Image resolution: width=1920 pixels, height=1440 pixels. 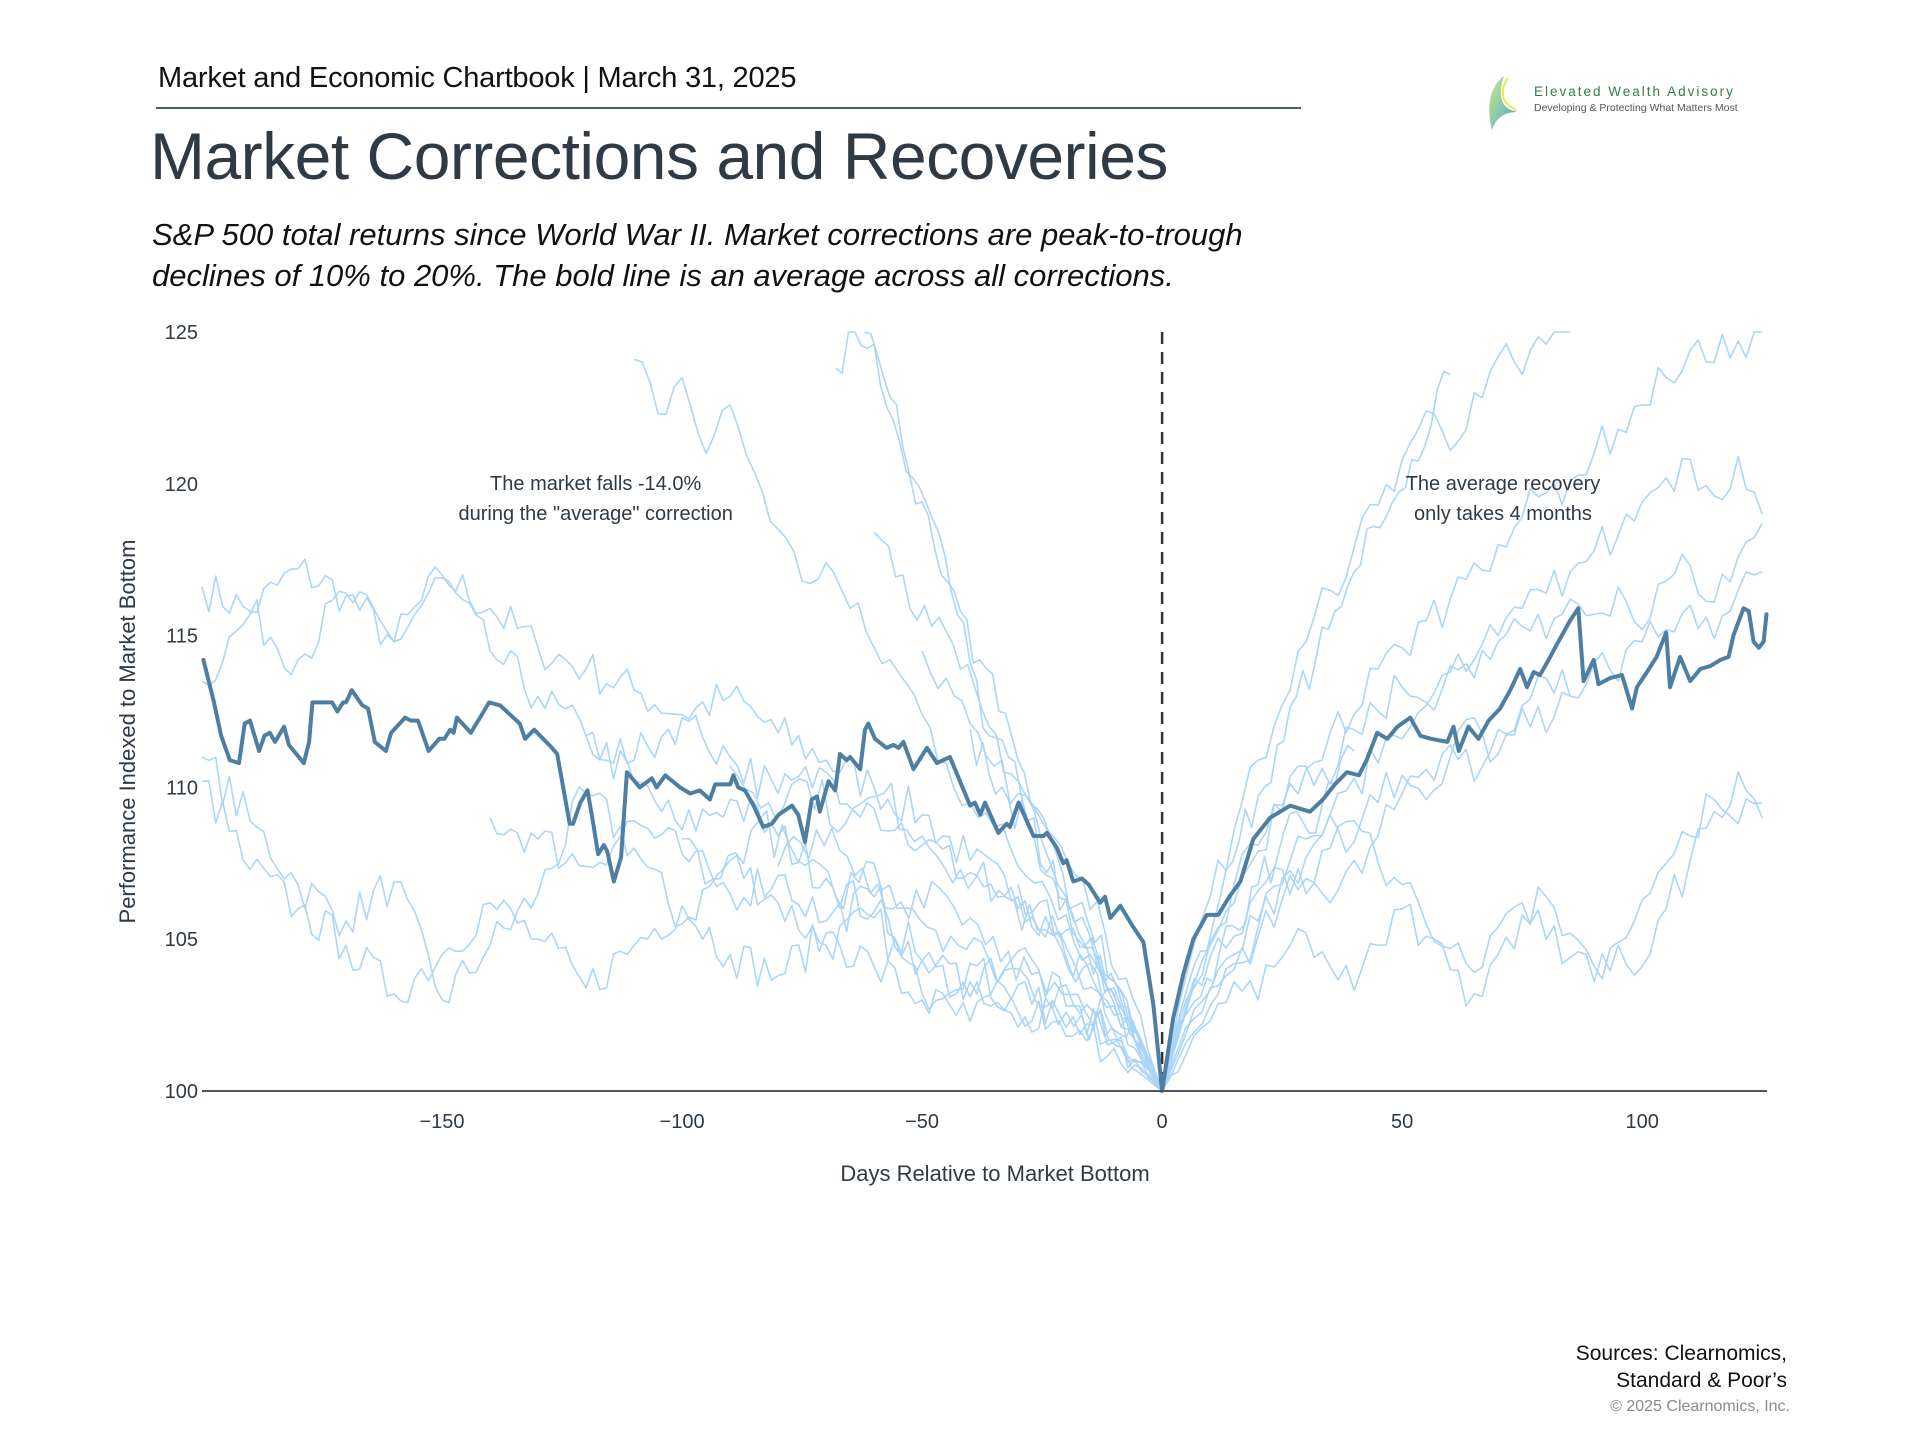 I want to click on x-tick-label: 50, so click(x=1402, y=1122).